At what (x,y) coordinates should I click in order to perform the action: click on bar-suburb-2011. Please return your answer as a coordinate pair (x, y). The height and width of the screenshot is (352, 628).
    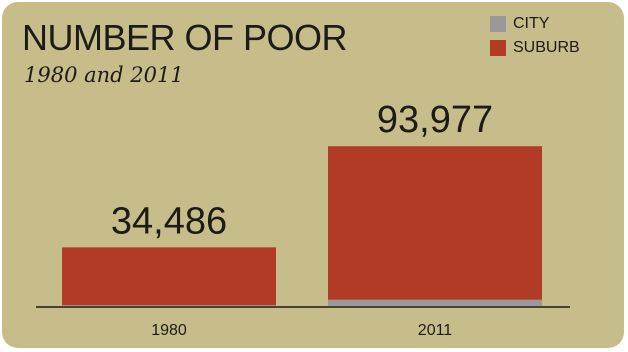
    Looking at the image, I should click on (435, 223).